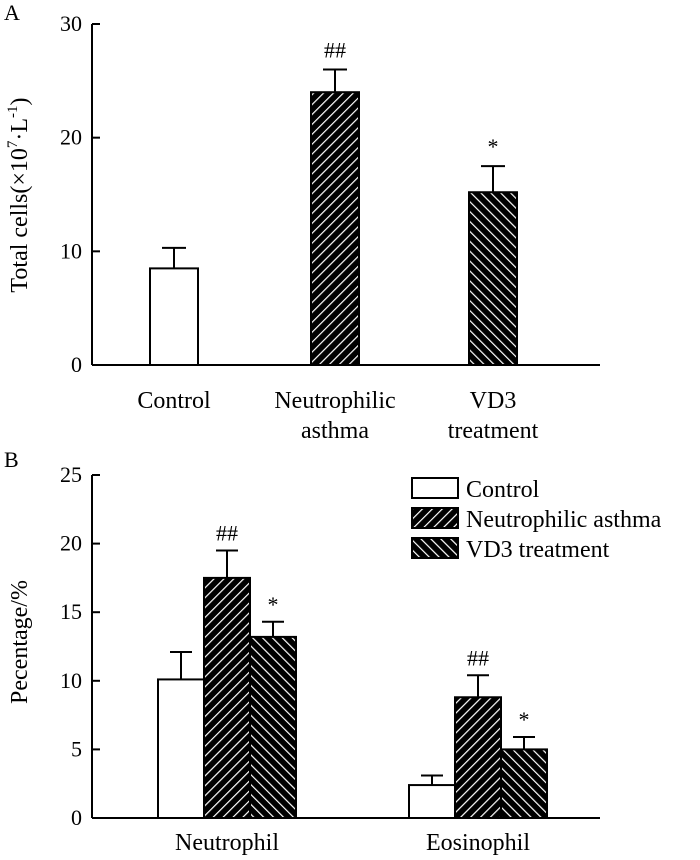 Image resolution: width=700 pixels, height=860 pixels. I want to click on legend-label: VD3 treatment, so click(538, 550).